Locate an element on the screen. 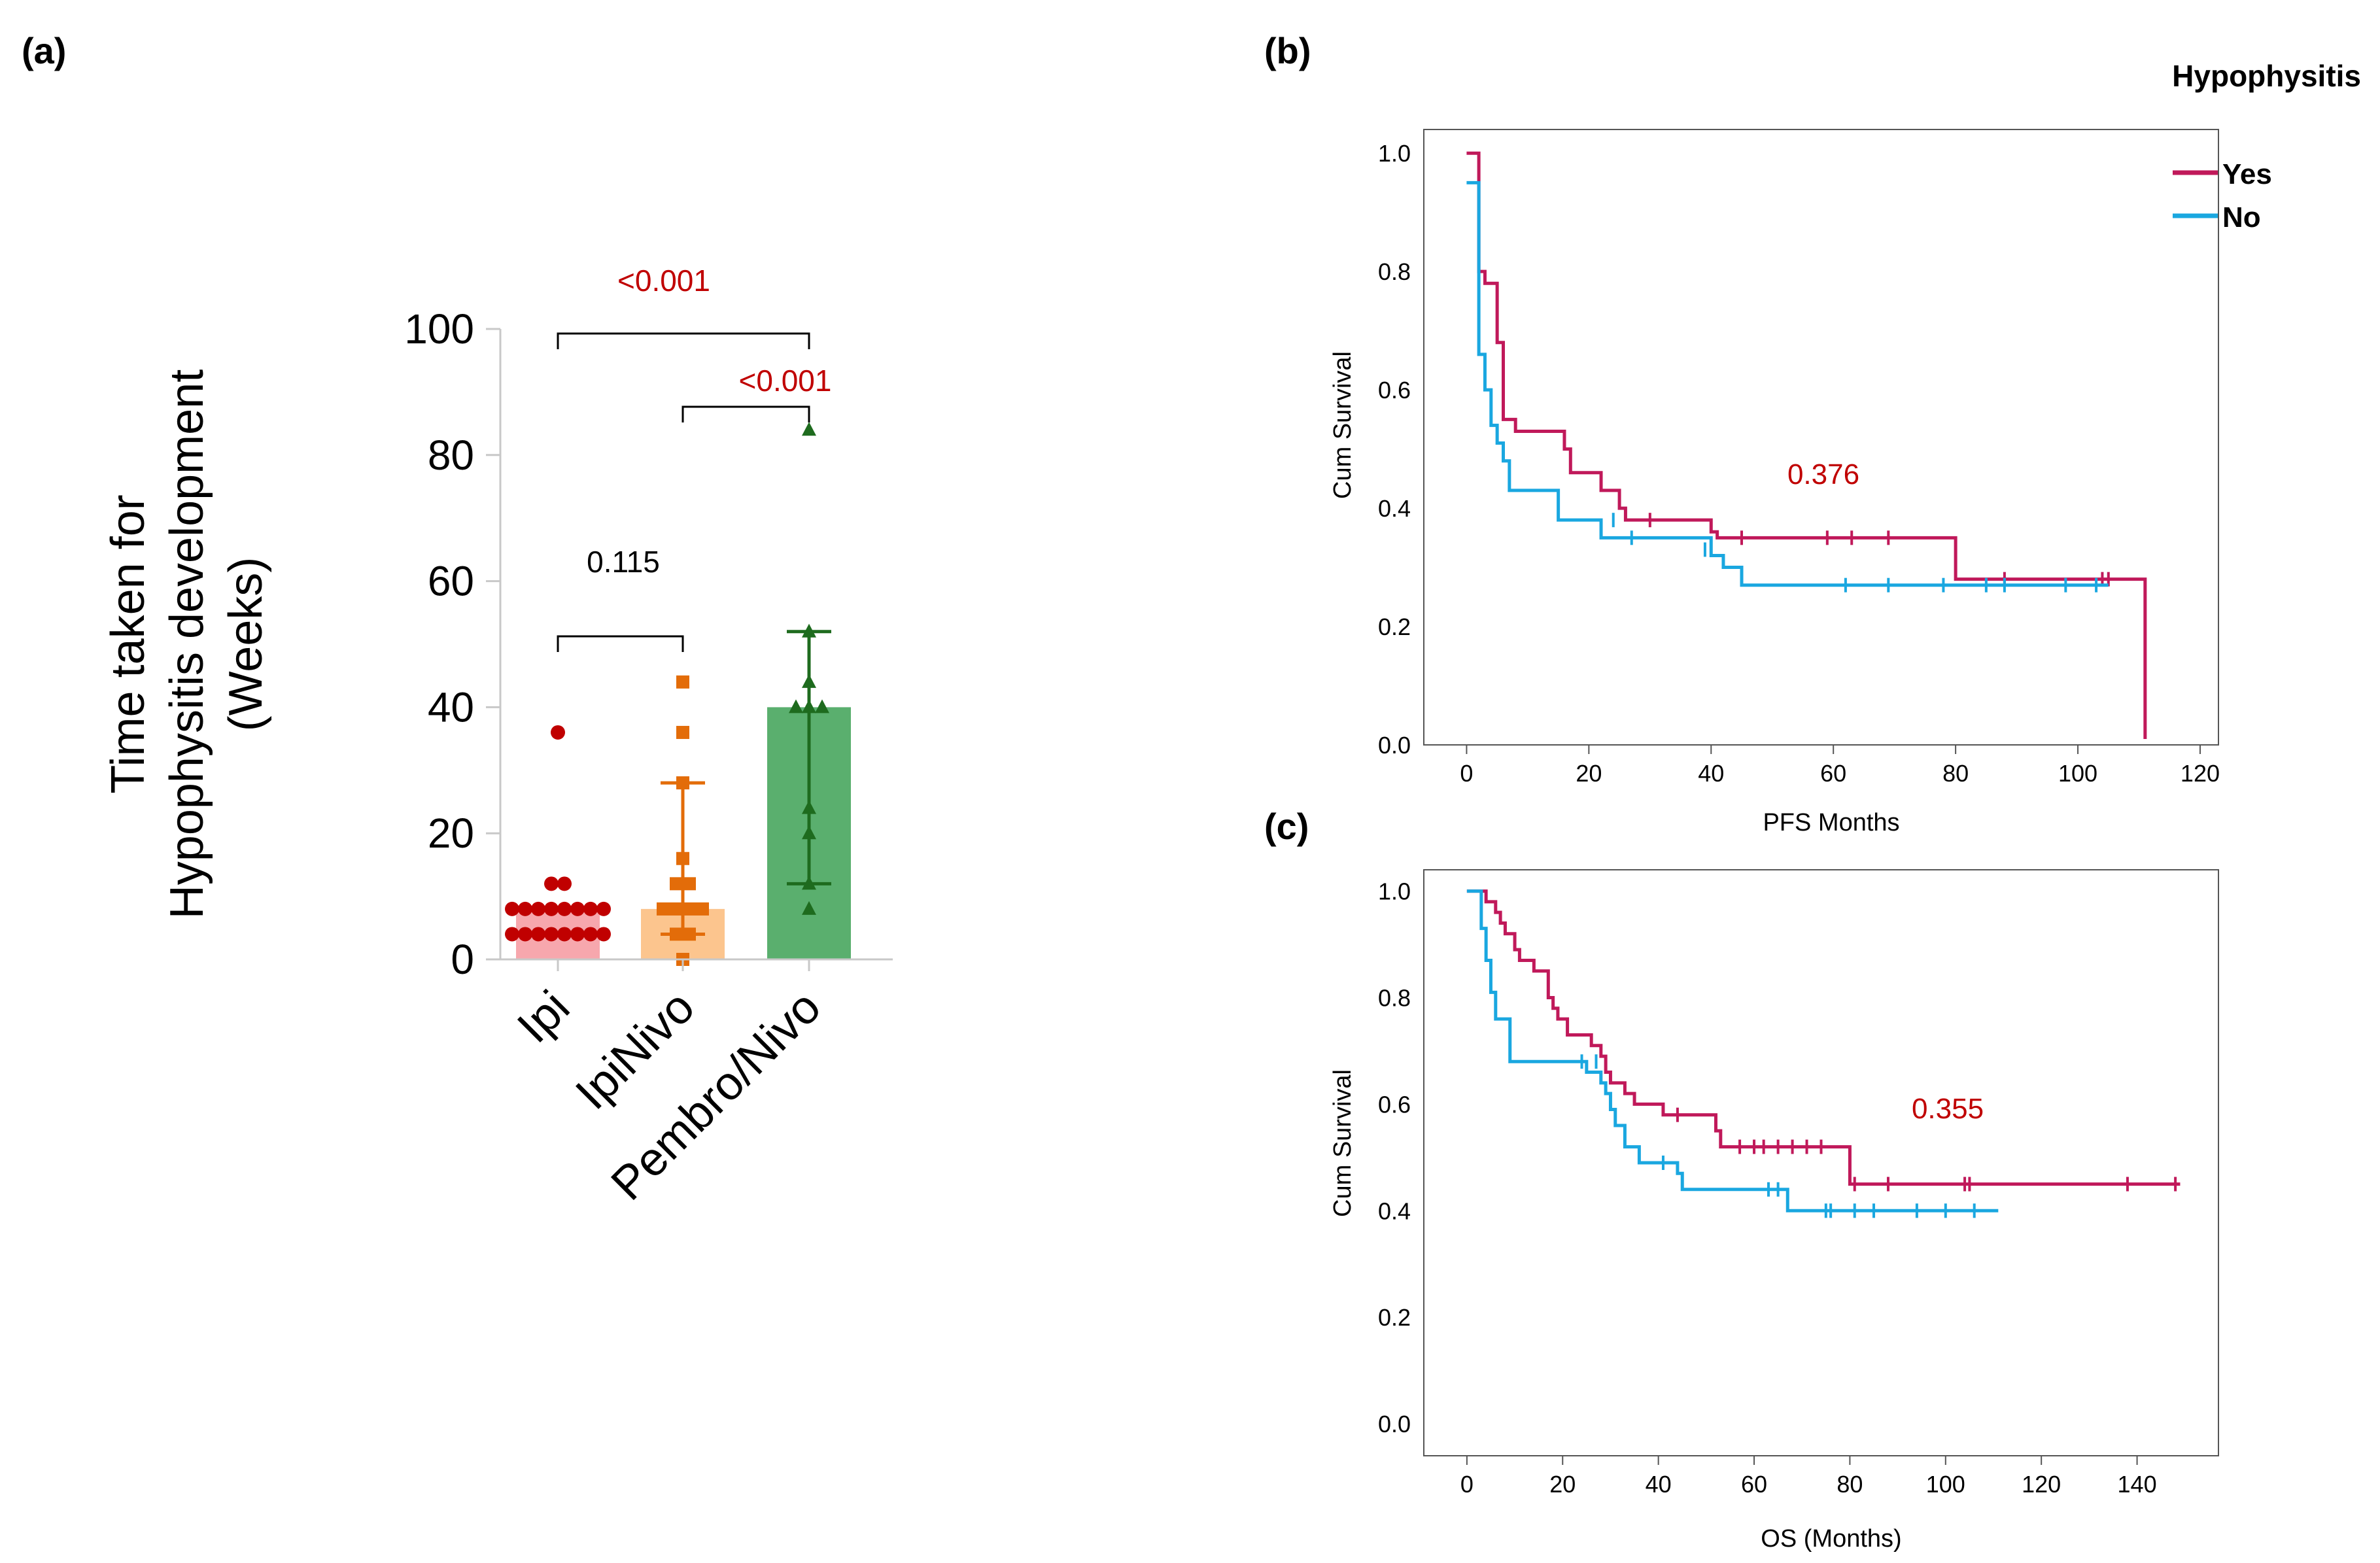 The height and width of the screenshot is (1563, 2380). legend-title: Hypophysitis is located at coordinates (2266, 76).